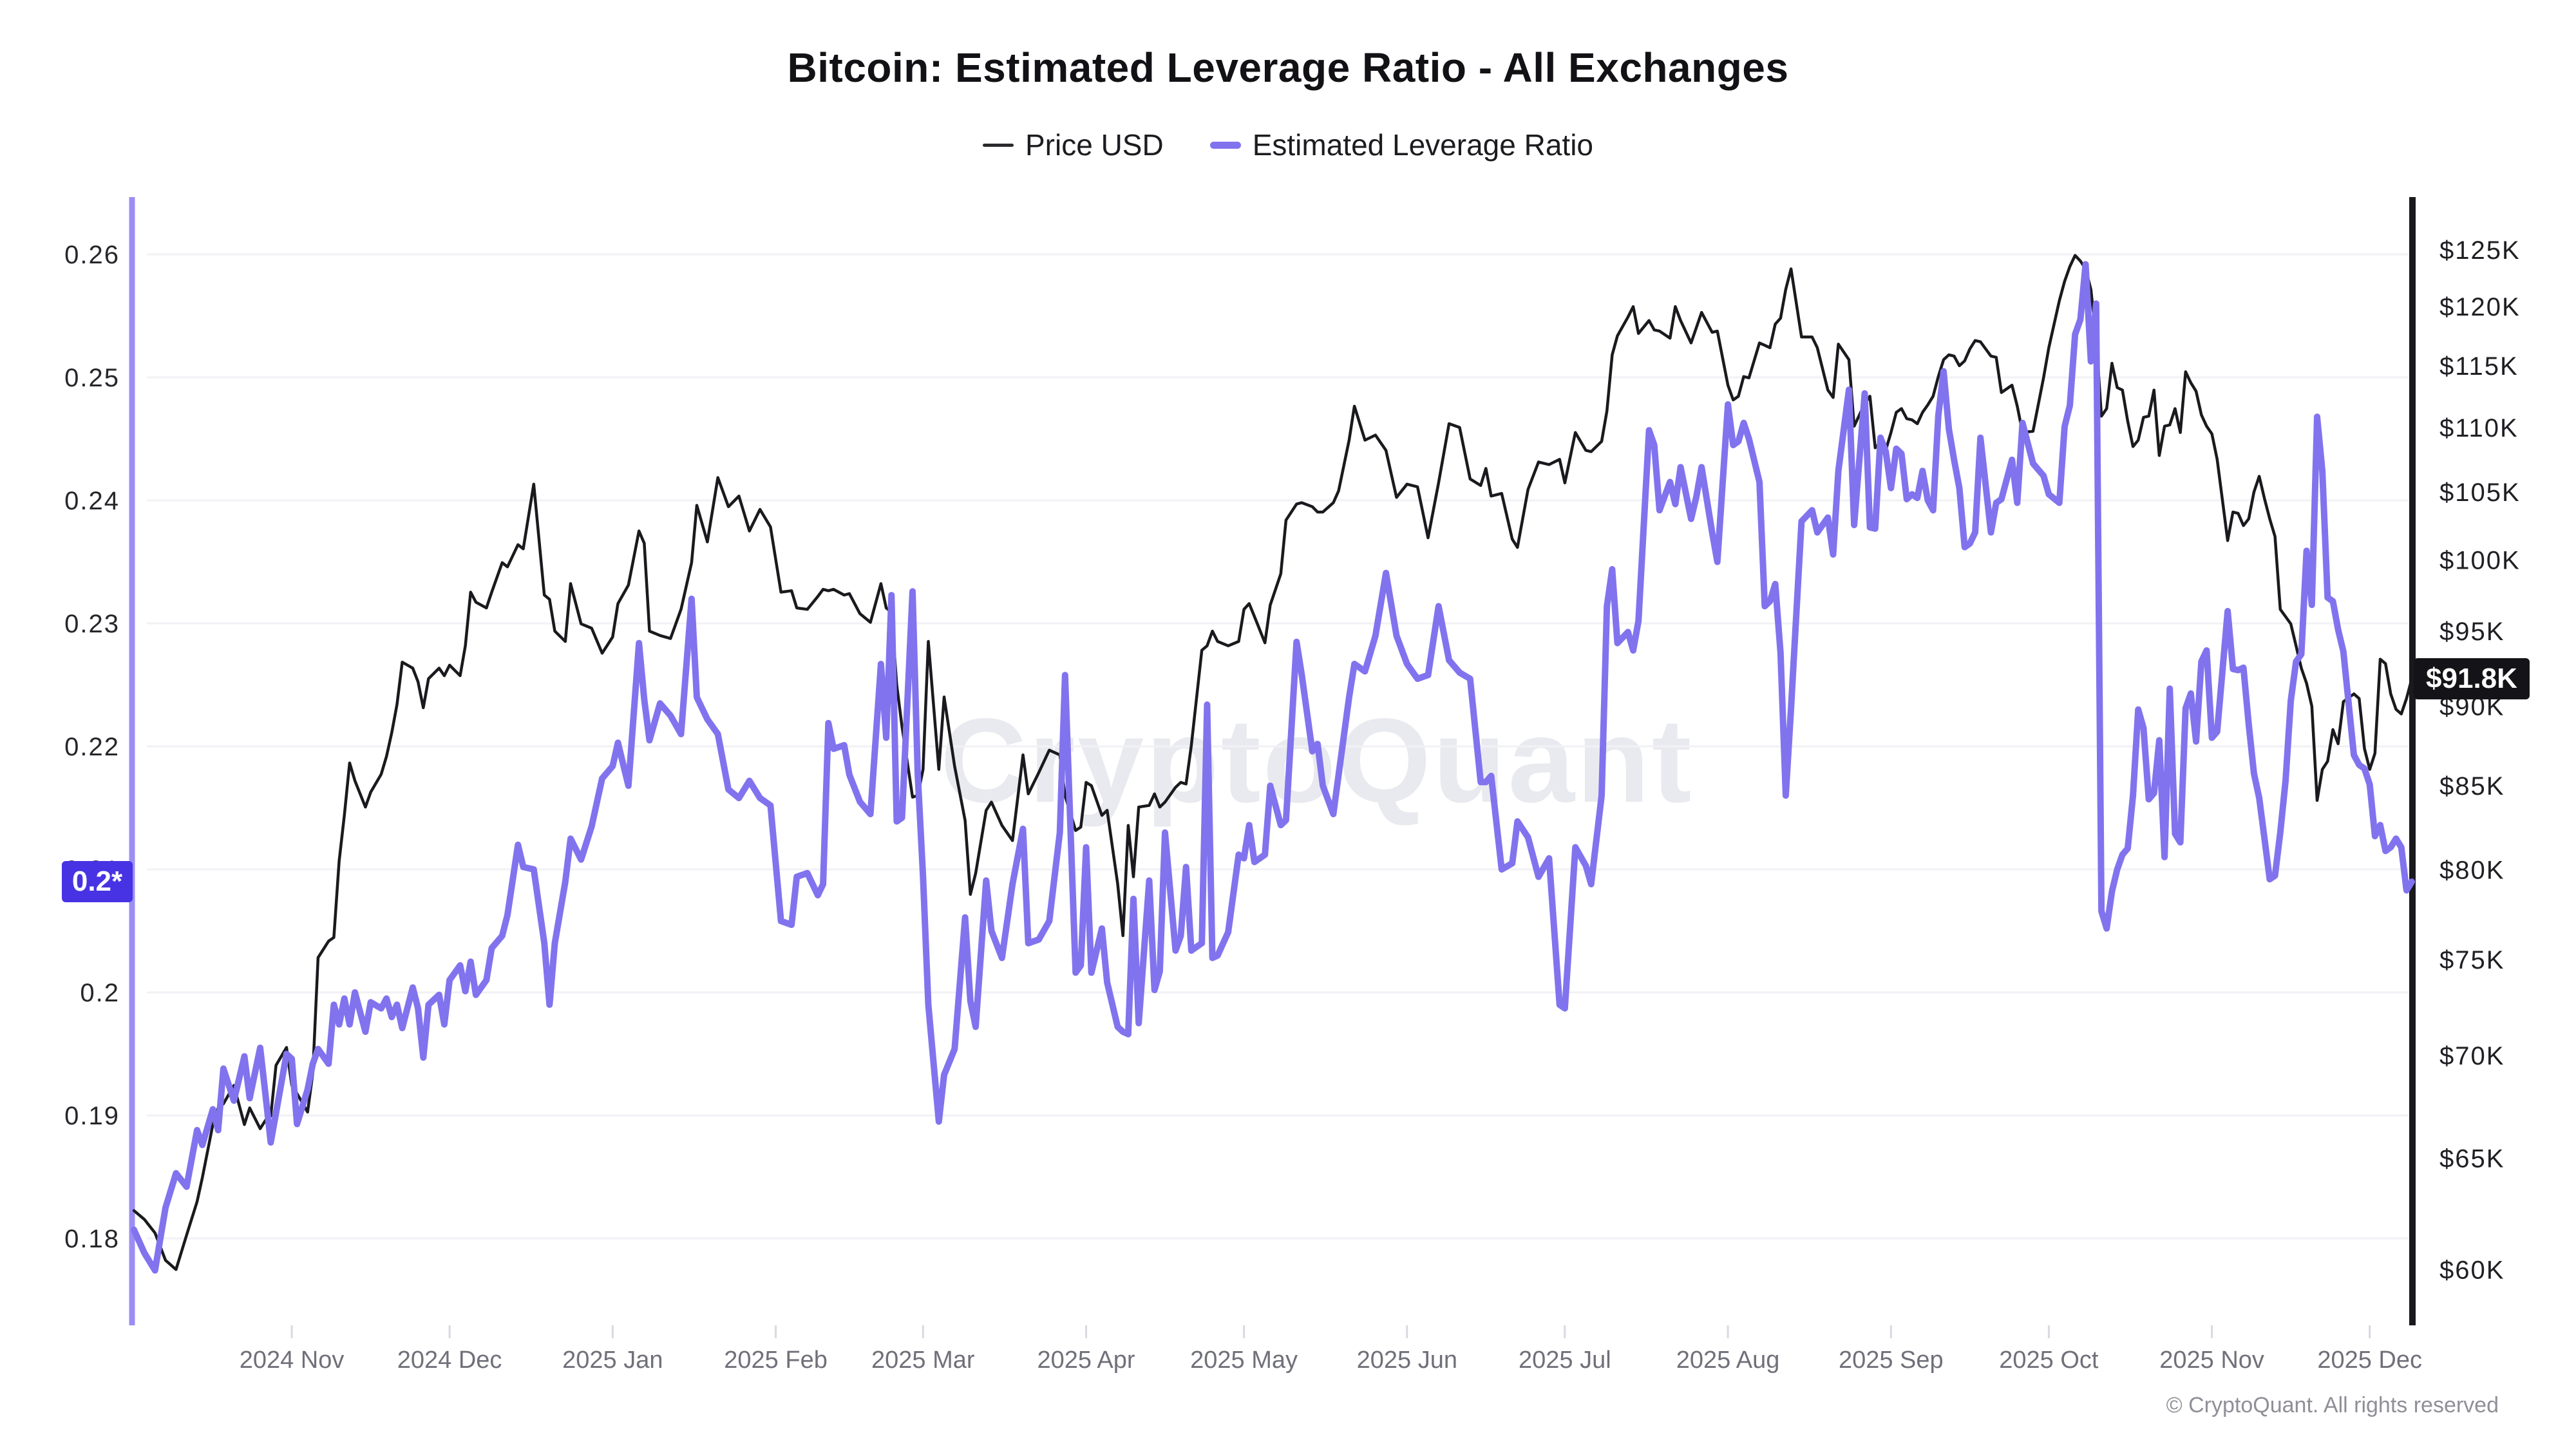  What do you see at coordinates (1094, 145) in the screenshot?
I see `legend-label-price: Price USD` at bounding box center [1094, 145].